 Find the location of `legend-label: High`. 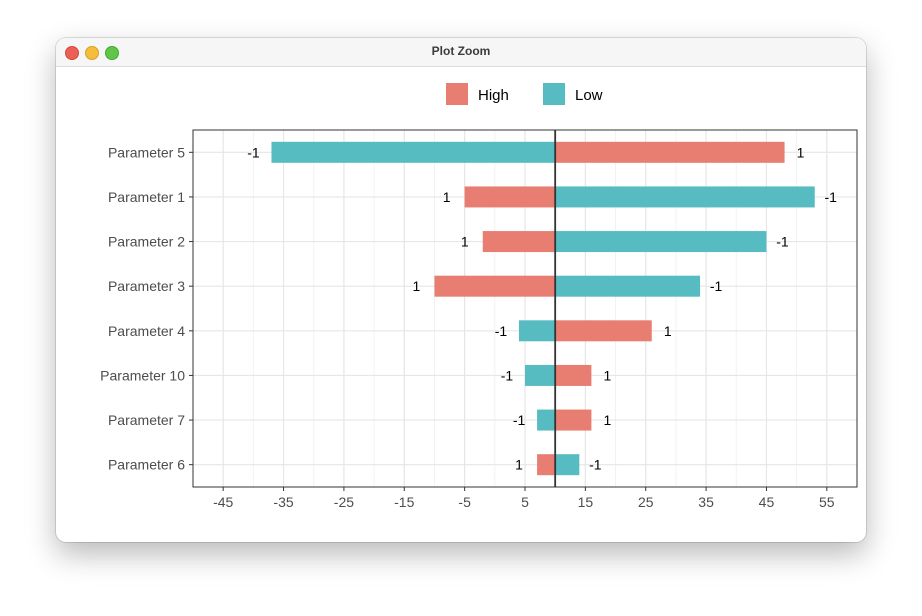

legend-label: High is located at coordinates (493, 95).